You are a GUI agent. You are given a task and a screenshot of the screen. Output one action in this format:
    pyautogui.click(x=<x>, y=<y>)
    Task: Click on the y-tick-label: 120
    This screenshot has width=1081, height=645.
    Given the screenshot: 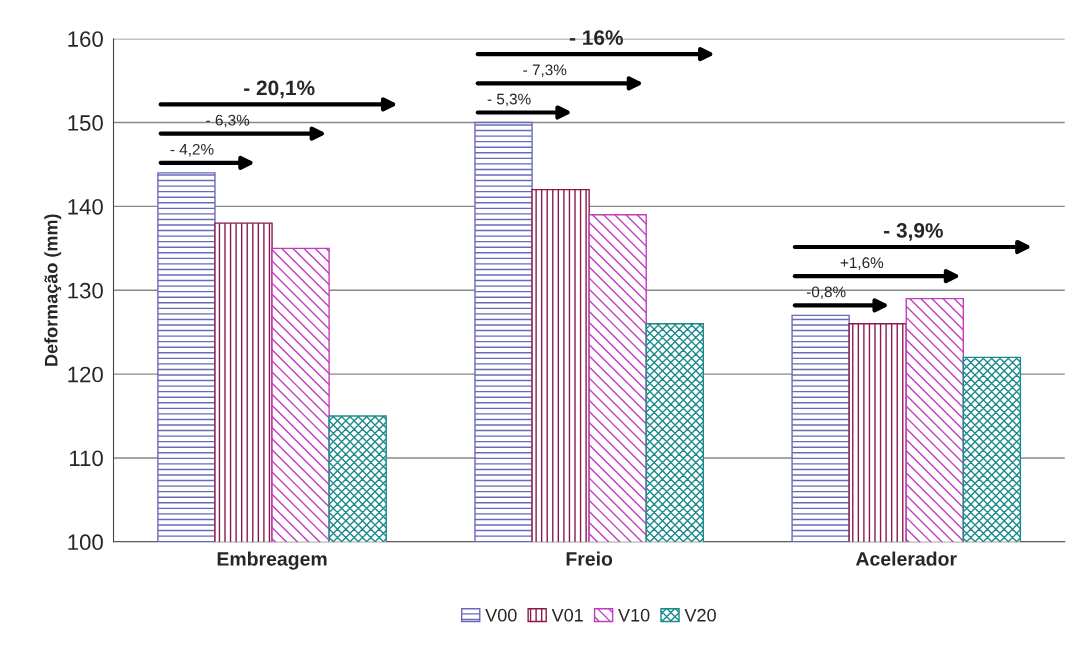 What is the action you would take?
    pyautogui.click(x=85, y=374)
    